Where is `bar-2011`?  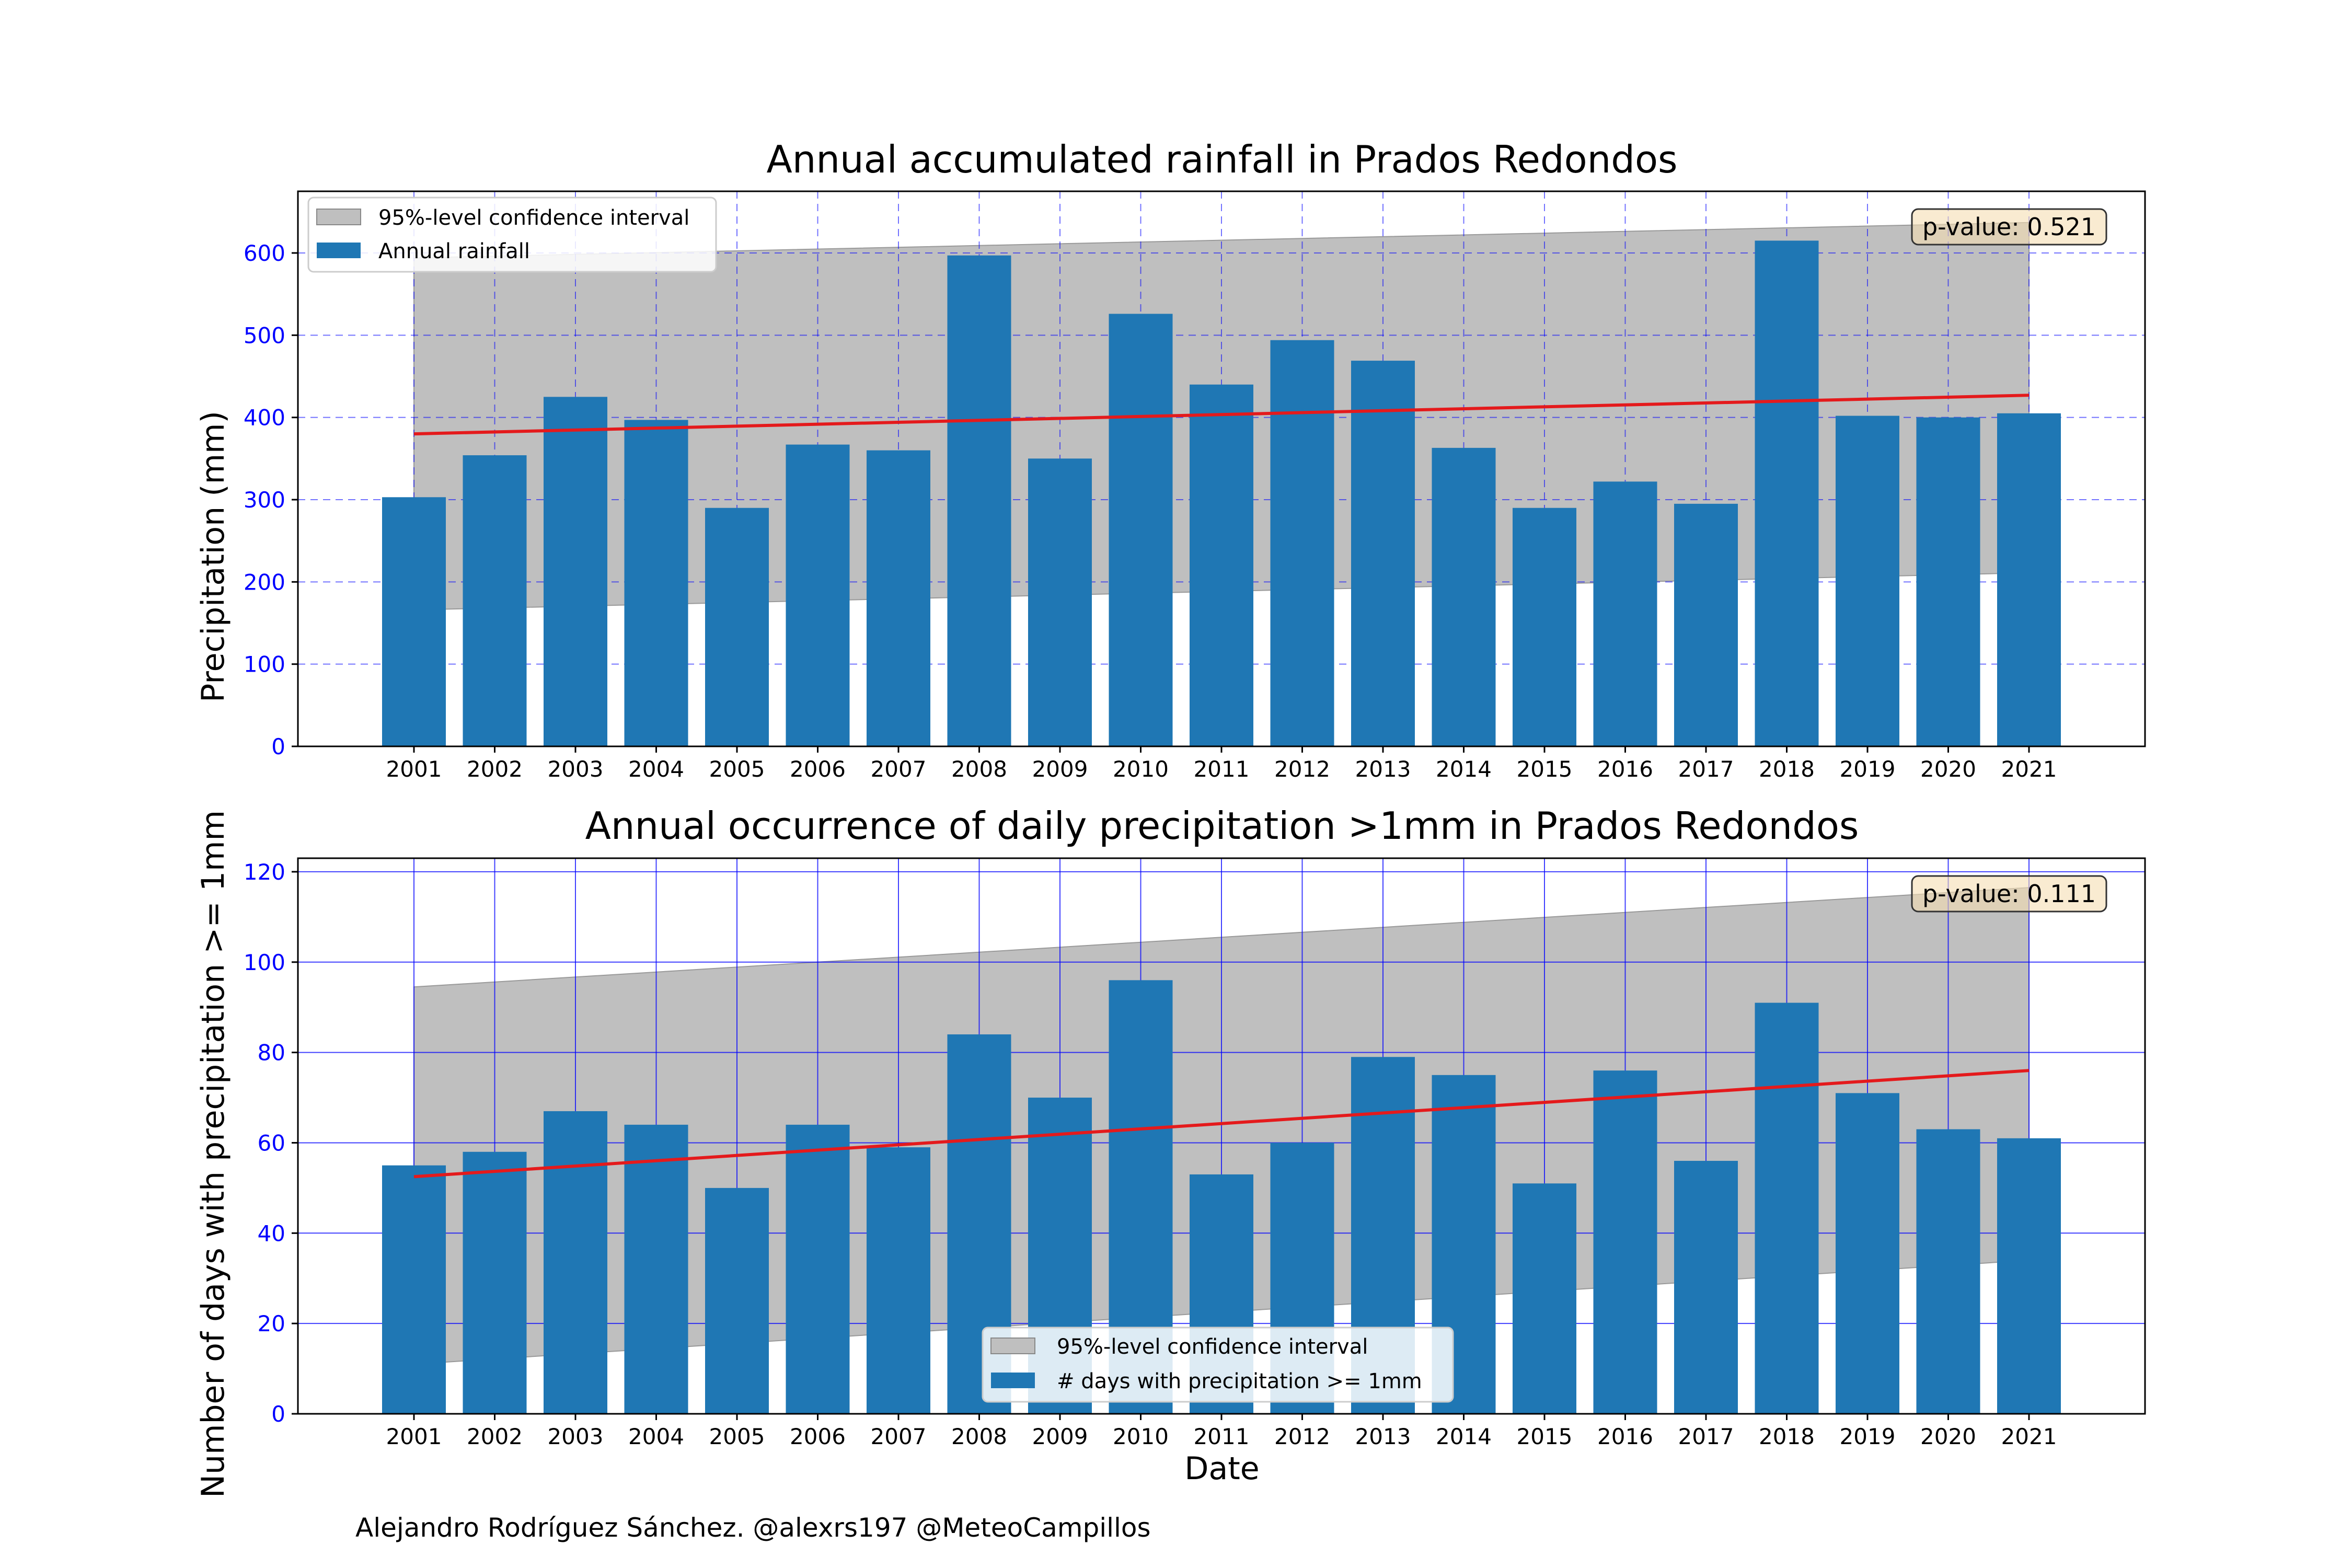 bar-2011 is located at coordinates (1221, 565).